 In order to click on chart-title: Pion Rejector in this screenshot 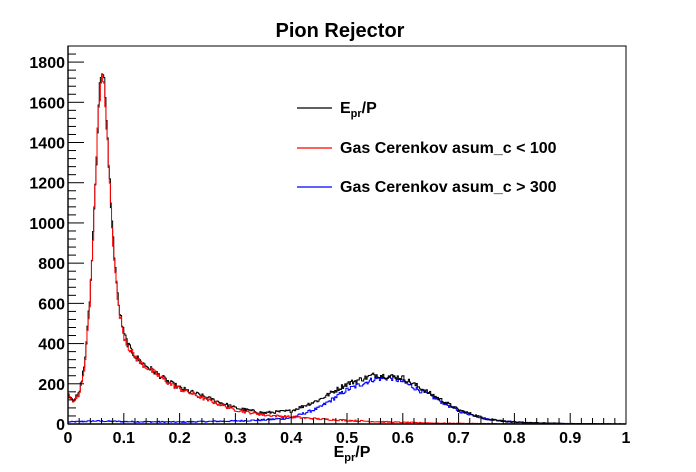, I will do `click(340, 31)`.